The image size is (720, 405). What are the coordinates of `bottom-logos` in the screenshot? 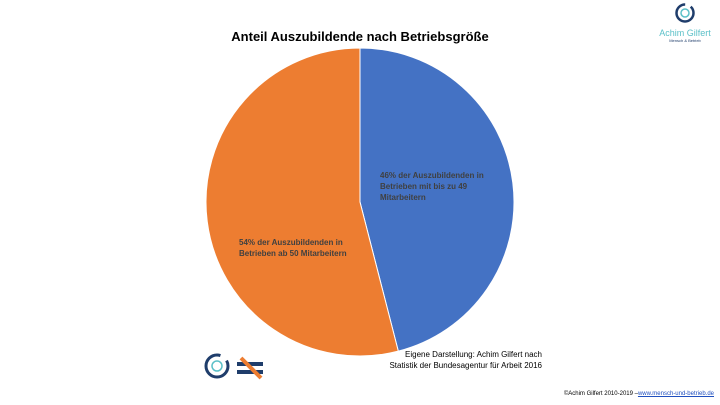 It's located at (233, 366).